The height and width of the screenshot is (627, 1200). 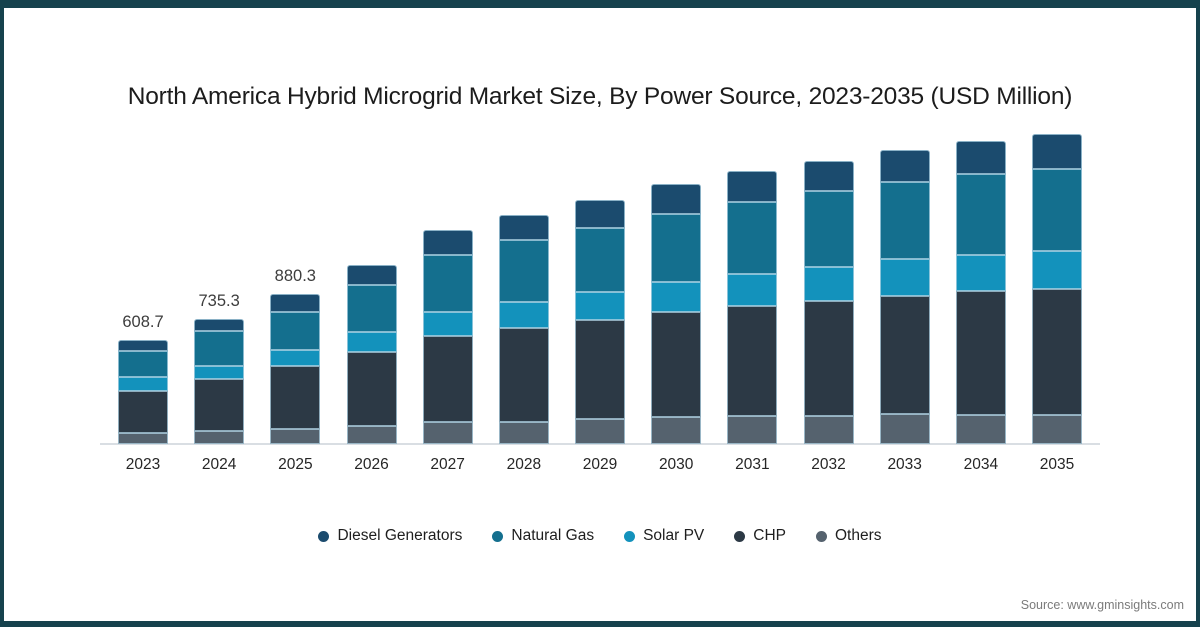 I want to click on source-attribution: Source: www.gminsights.com, so click(x=1102, y=605).